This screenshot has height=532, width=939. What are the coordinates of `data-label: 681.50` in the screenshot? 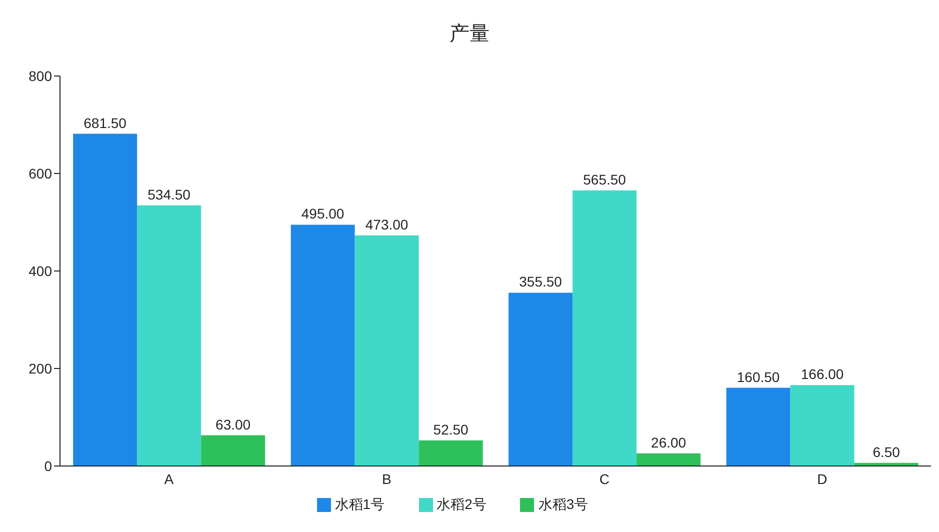 It's located at (105, 122).